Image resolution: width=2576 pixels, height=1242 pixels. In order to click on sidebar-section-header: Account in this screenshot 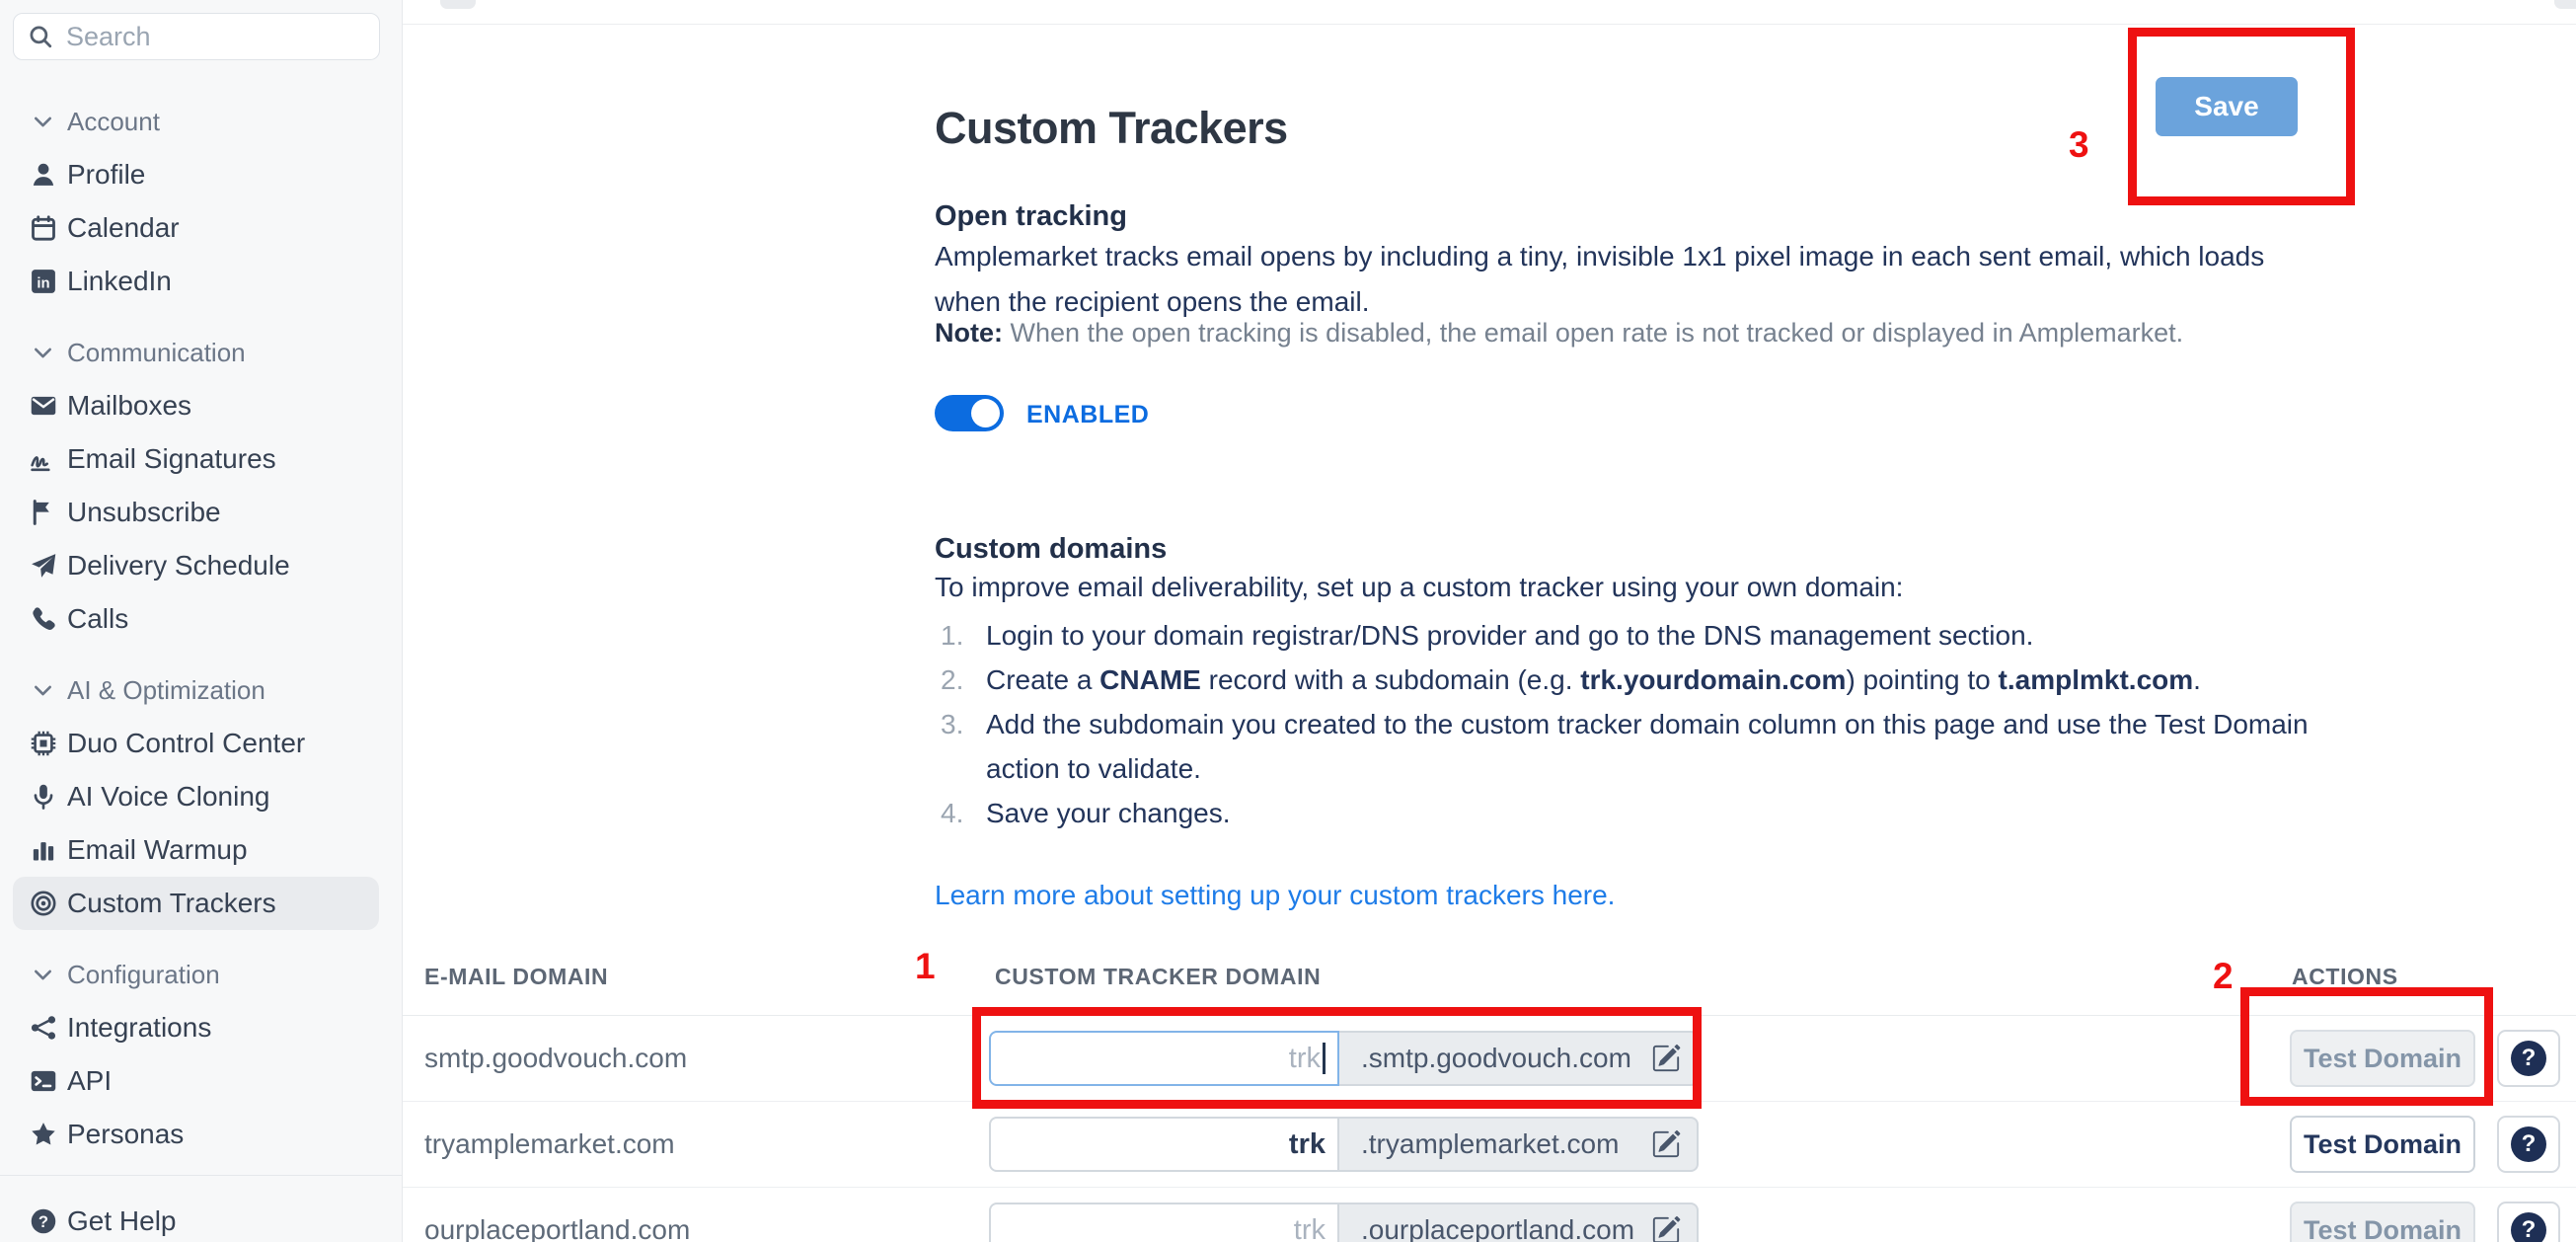, I will do `click(201, 121)`.